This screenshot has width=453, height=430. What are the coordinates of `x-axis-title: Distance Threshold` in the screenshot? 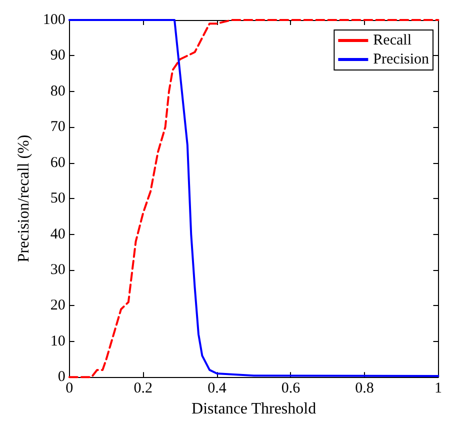 It's located at (254, 409).